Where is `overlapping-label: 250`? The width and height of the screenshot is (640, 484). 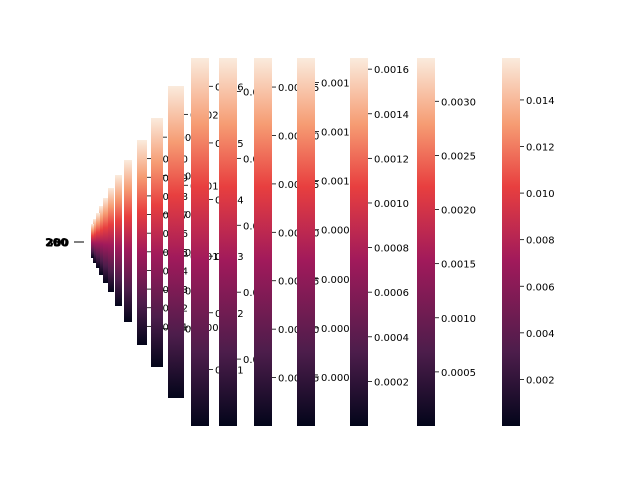 overlapping-label: 250 is located at coordinates (57, 242).